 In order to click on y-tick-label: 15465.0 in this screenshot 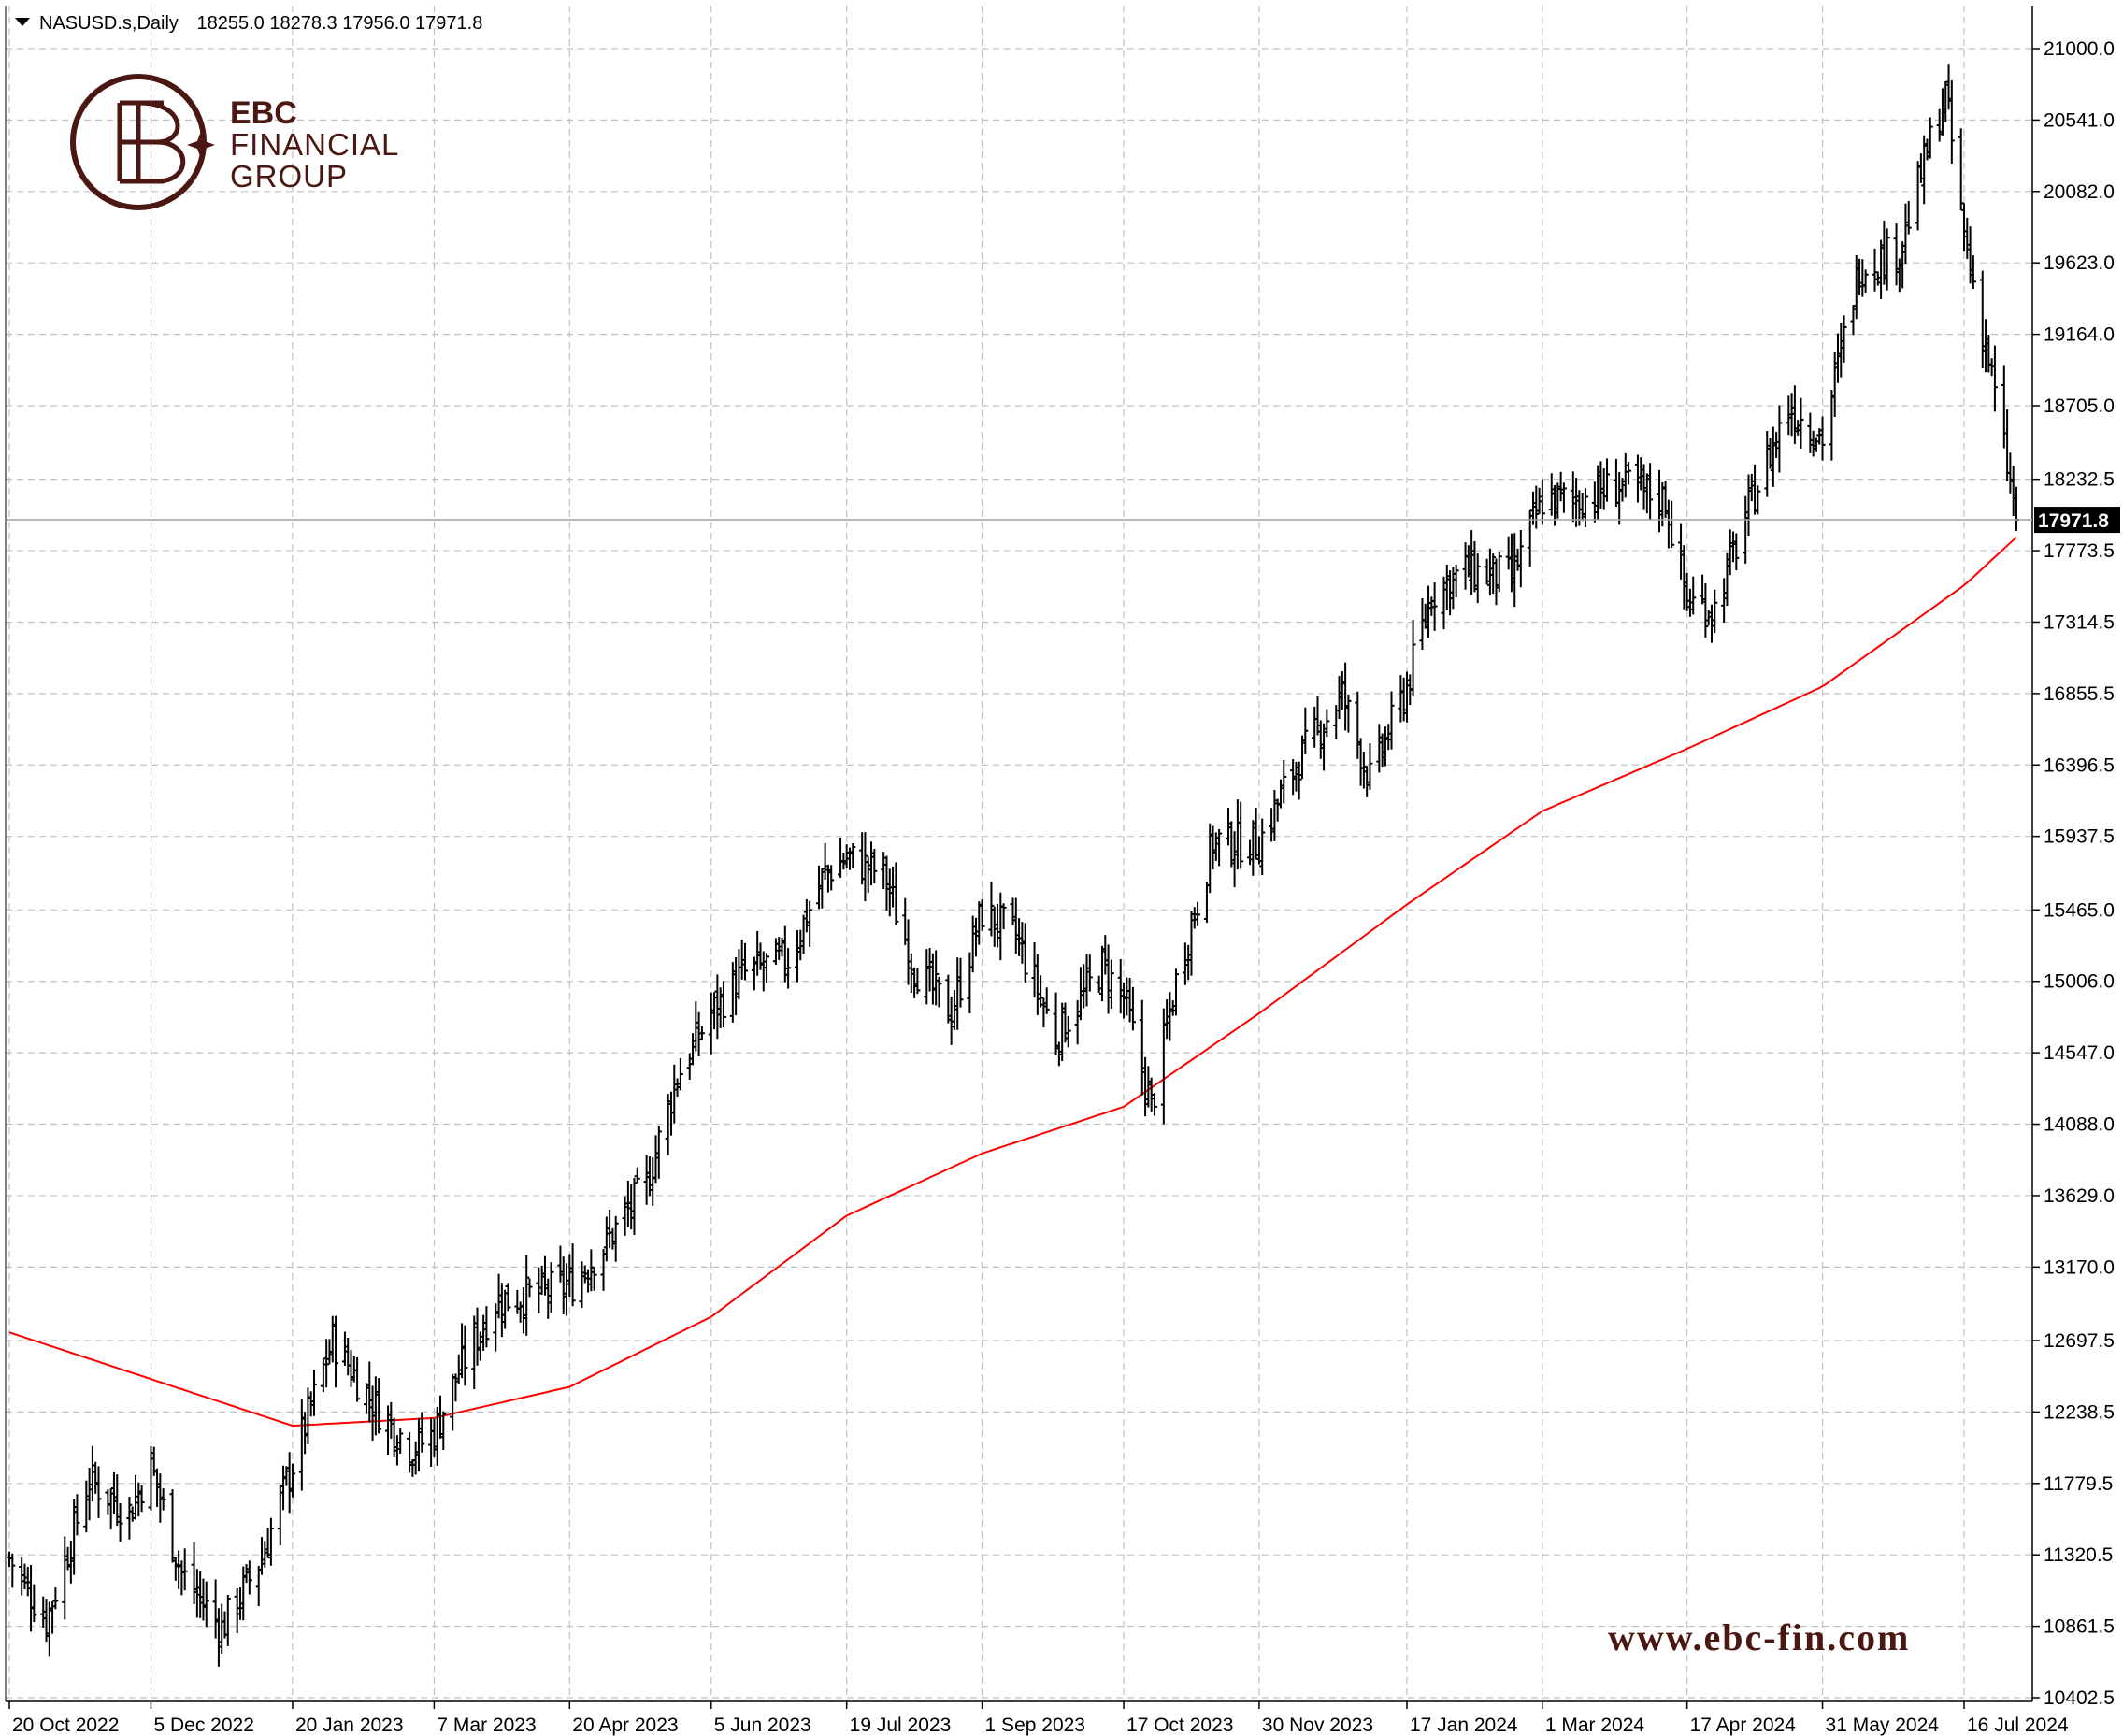, I will do `click(2079, 910)`.